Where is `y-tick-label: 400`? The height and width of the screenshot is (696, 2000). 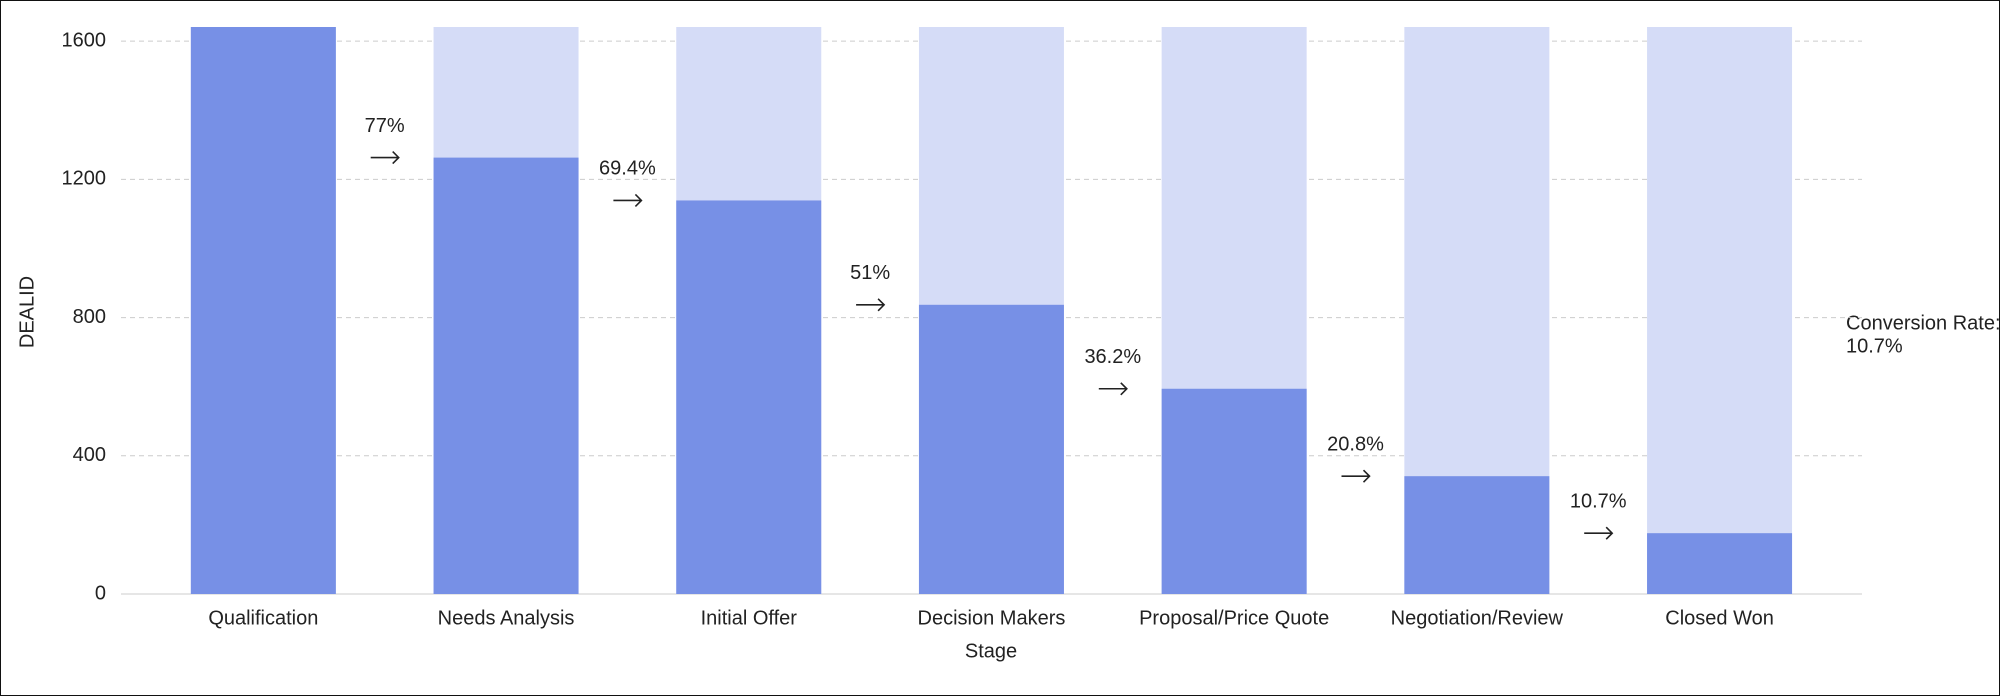 y-tick-label: 400 is located at coordinates (89, 455).